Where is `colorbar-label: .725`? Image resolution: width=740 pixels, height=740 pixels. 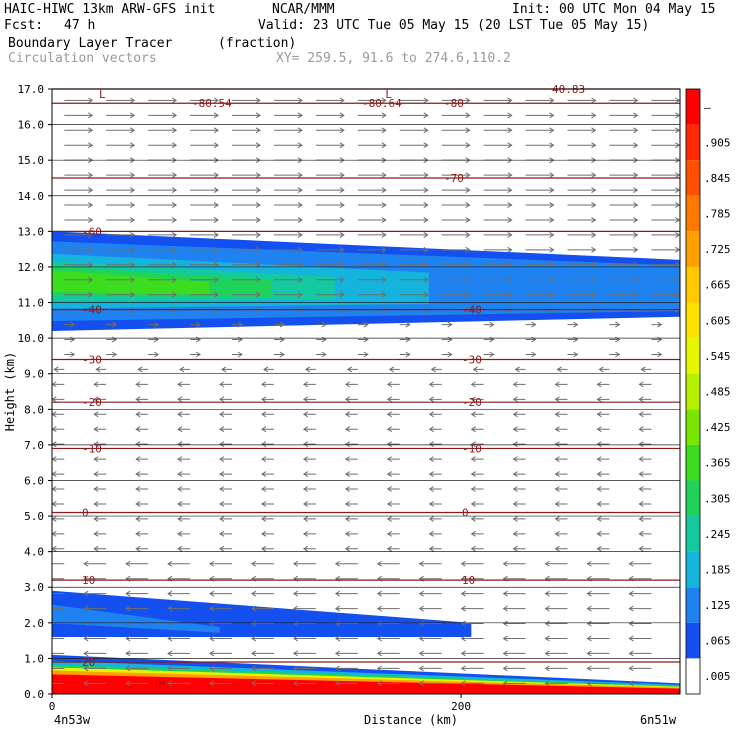
colorbar-label: .725 is located at coordinates (717, 249).